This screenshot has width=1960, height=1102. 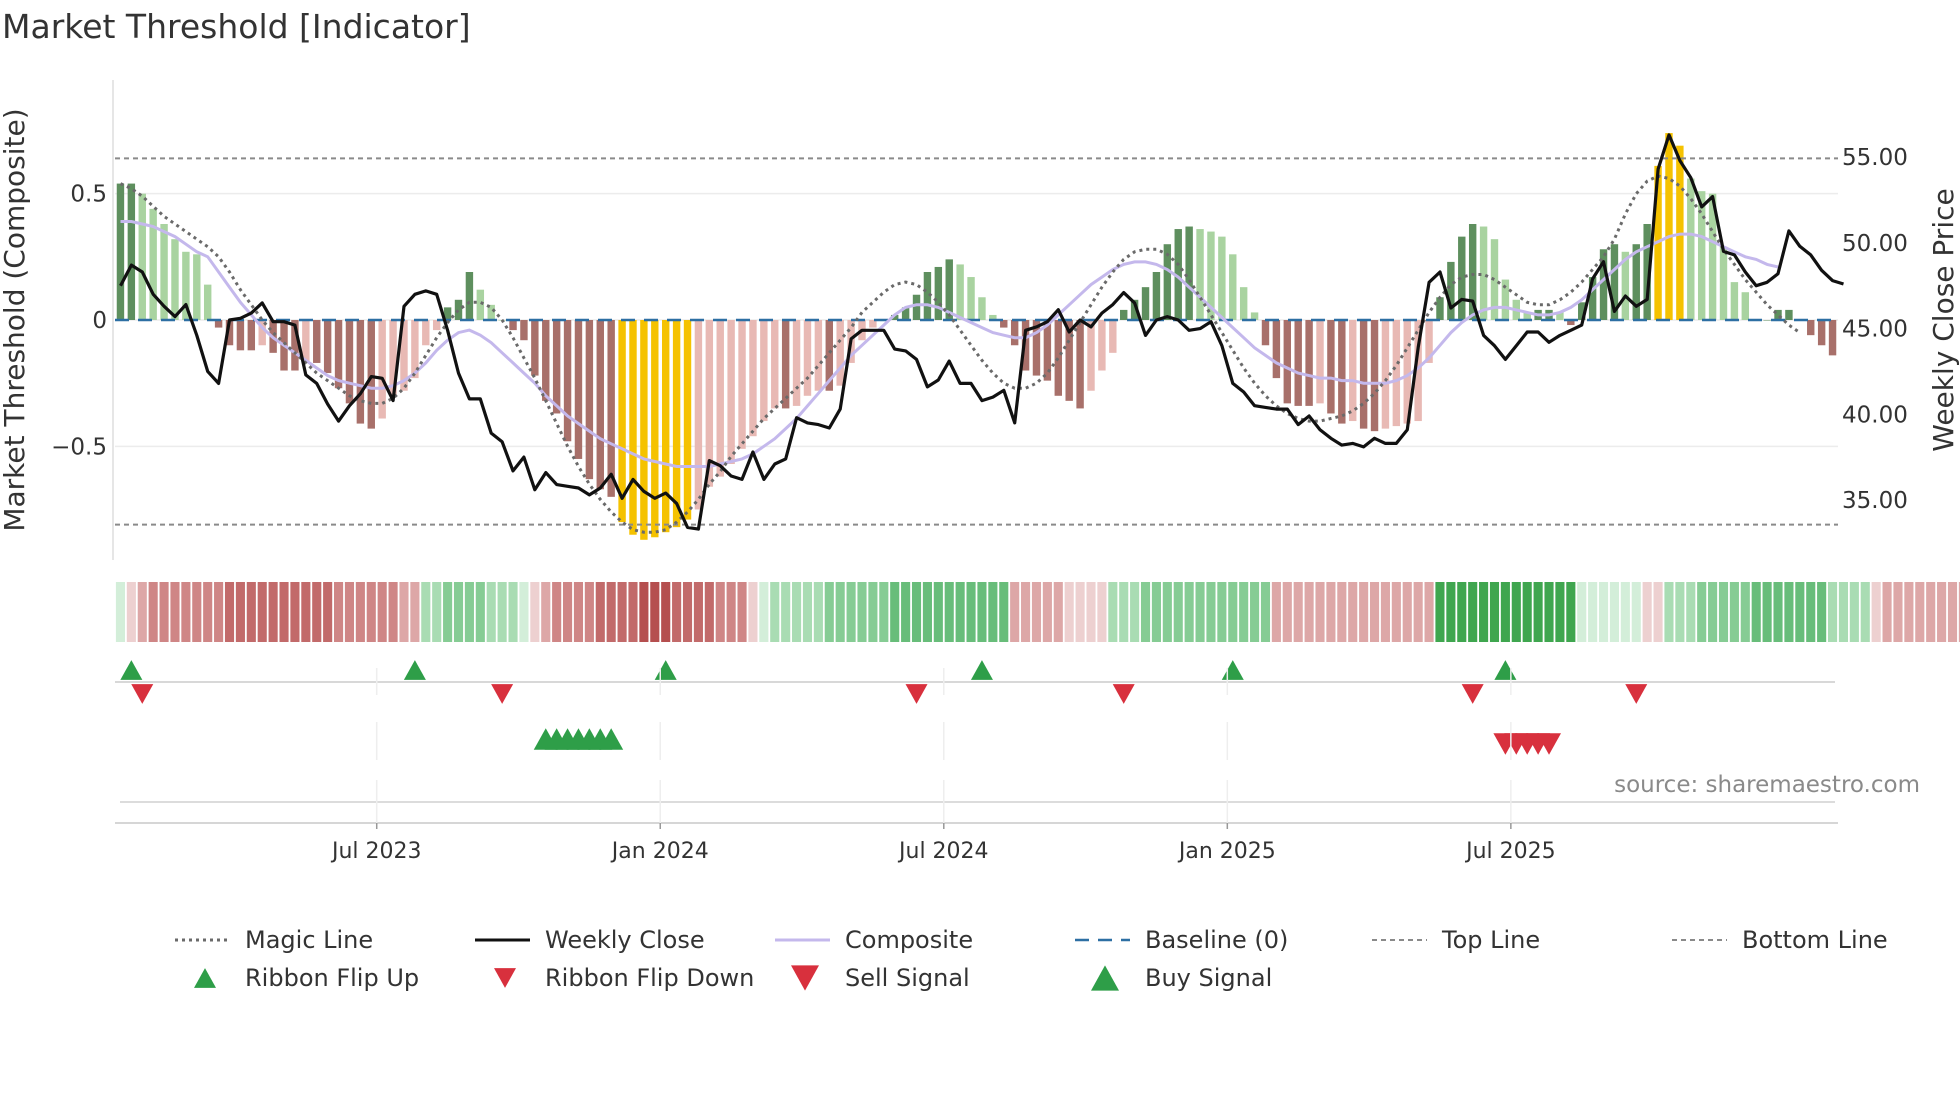 What do you see at coordinates (1208, 978) in the screenshot?
I see `legend-label: Buy Signal` at bounding box center [1208, 978].